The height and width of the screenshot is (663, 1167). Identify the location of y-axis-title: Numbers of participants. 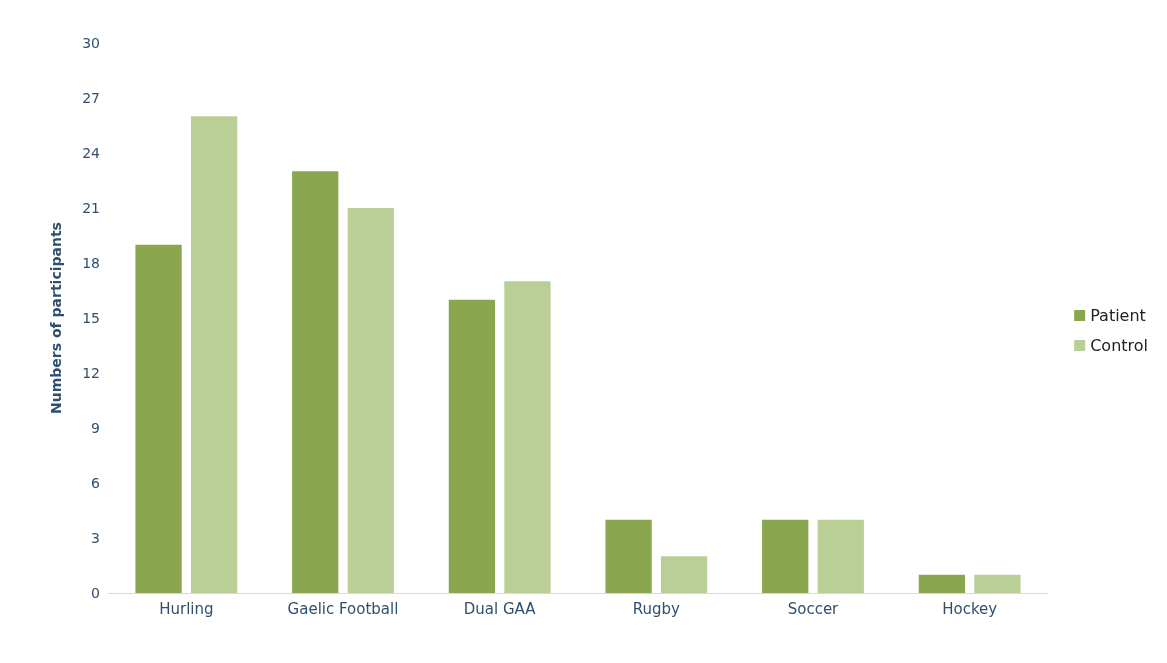
(56, 318).